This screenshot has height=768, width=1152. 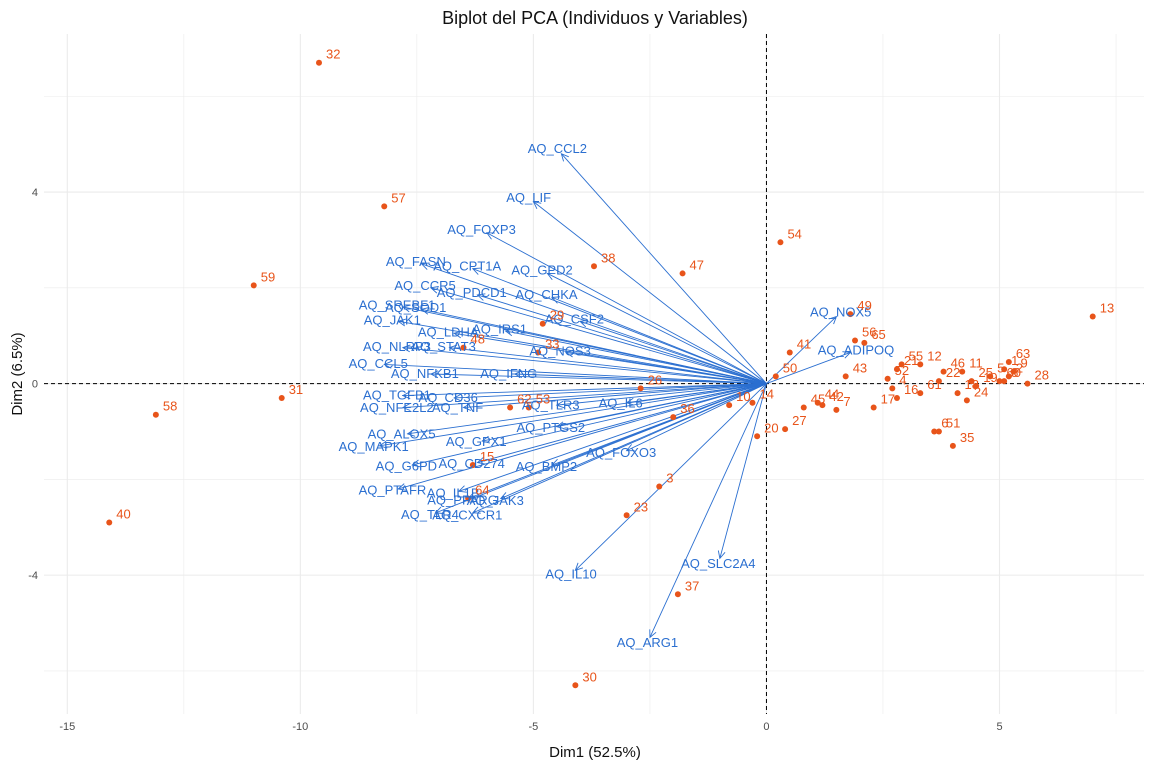 What do you see at coordinates (804, 343) in the screenshot?
I see `individual-label: 41` at bounding box center [804, 343].